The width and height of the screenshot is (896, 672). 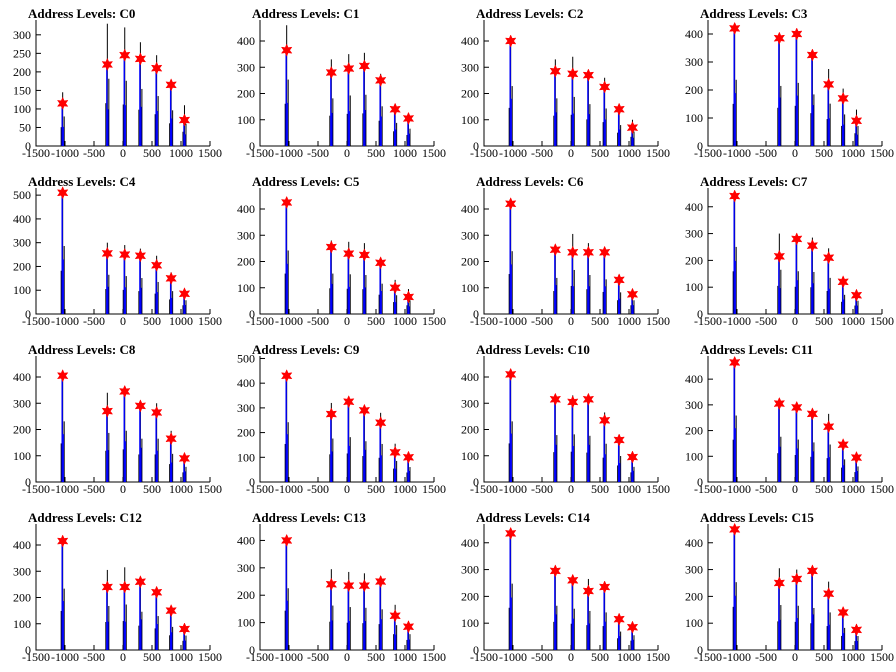 What do you see at coordinates (754, 181) in the screenshot?
I see `chart-title: Address Levels: C7` at bounding box center [754, 181].